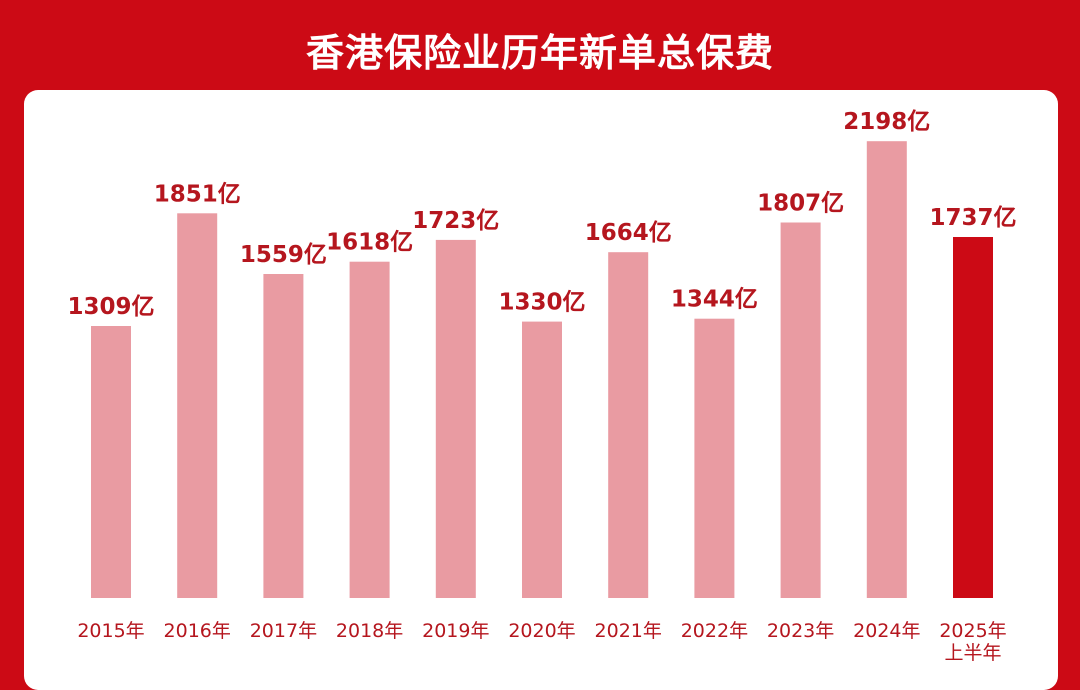  What do you see at coordinates (886, 631) in the screenshot?
I see `x-tick-label-9: 2024年` at bounding box center [886, 631].